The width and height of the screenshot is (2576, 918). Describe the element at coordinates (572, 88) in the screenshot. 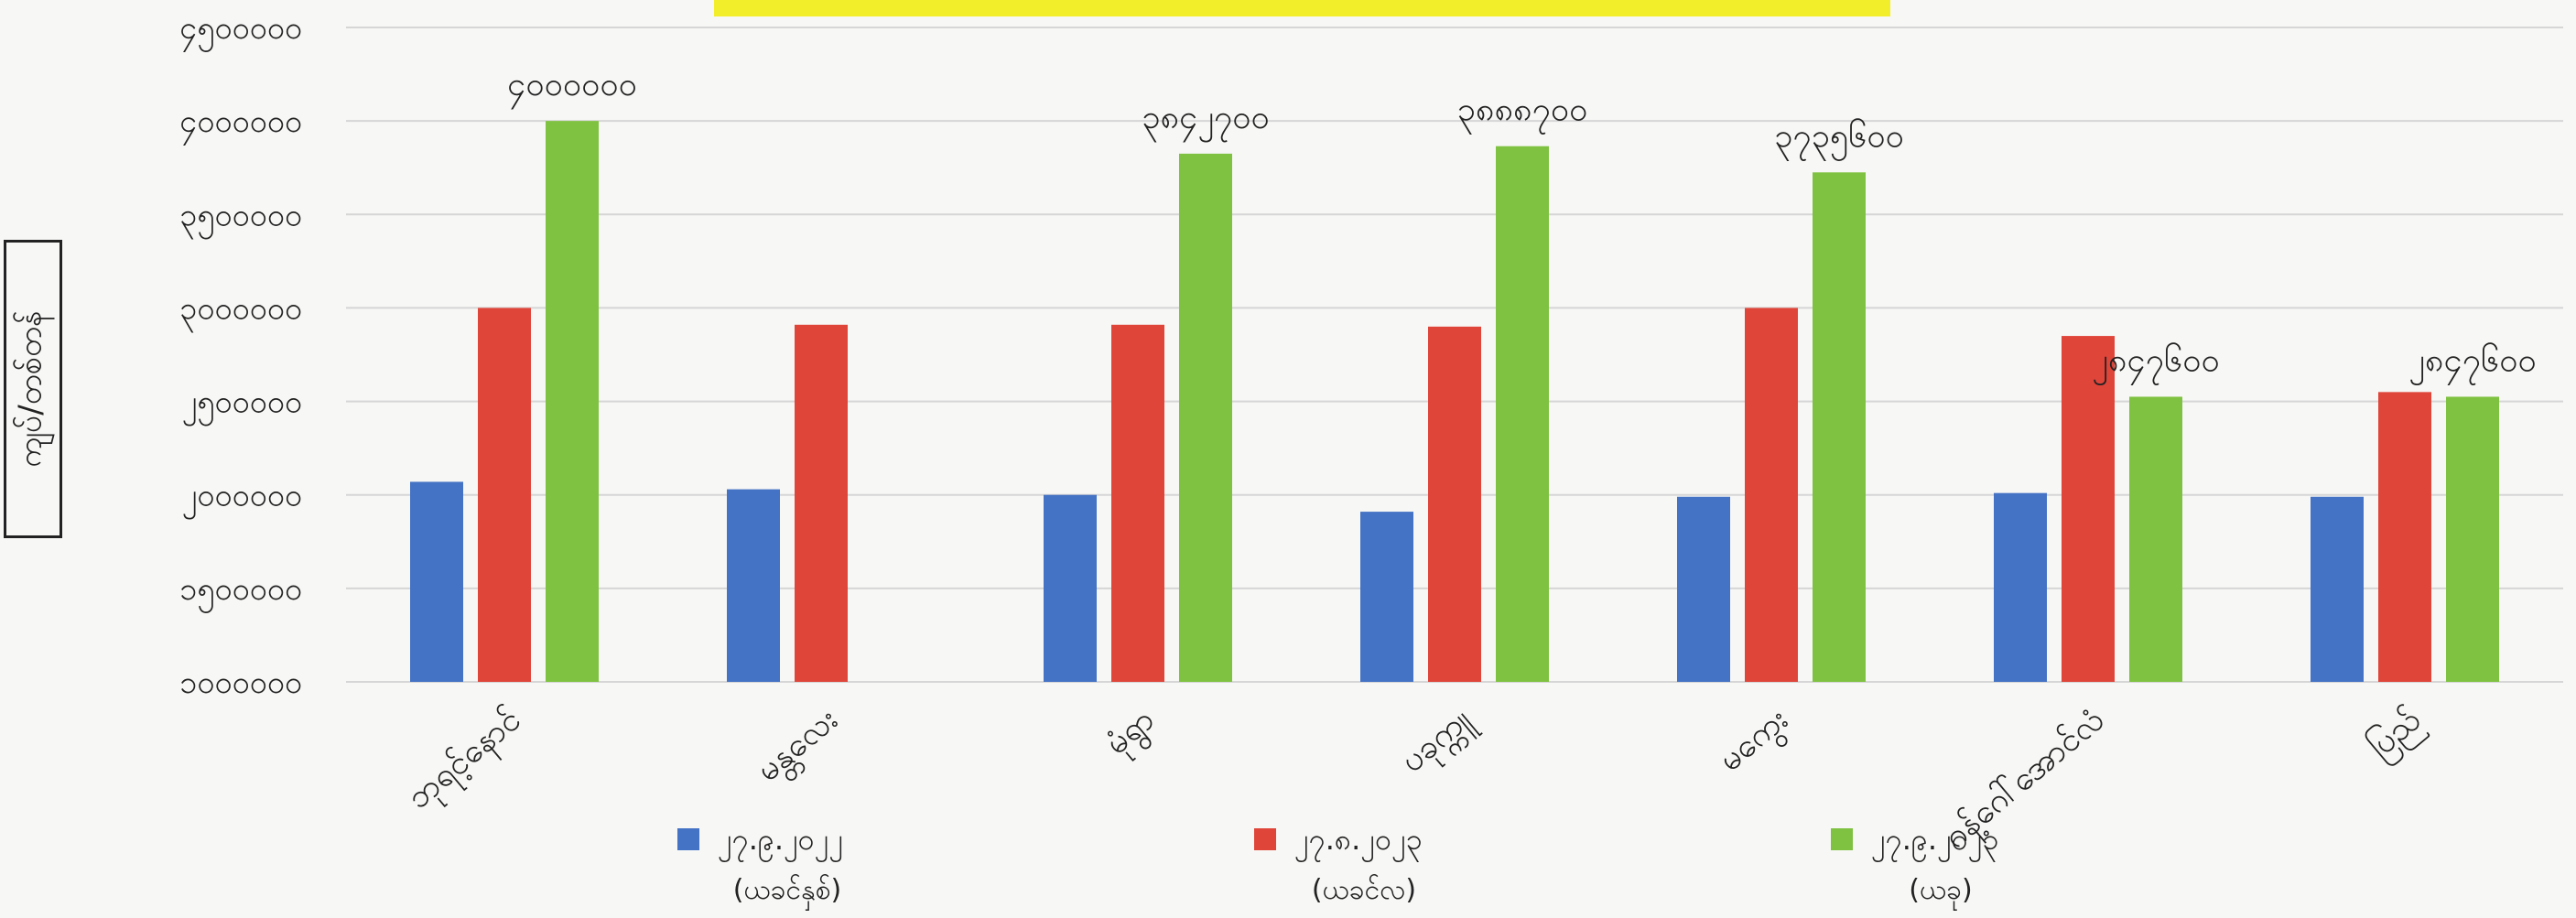

I see `data-label: ၄၀၀၀၀၀၀` at that location.